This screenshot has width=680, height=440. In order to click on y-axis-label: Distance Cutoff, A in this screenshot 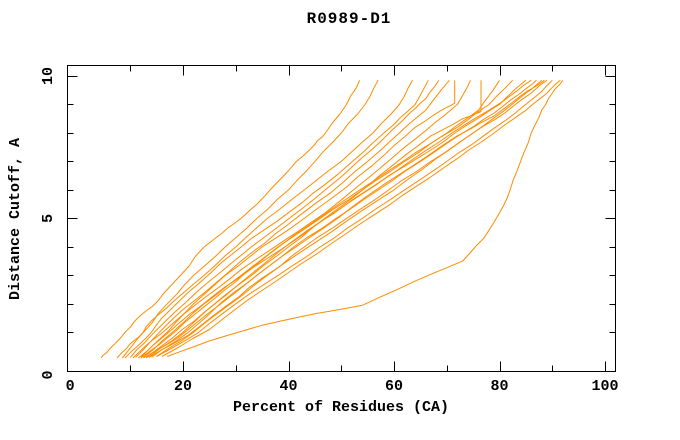, I will do `click(15, 219)`.